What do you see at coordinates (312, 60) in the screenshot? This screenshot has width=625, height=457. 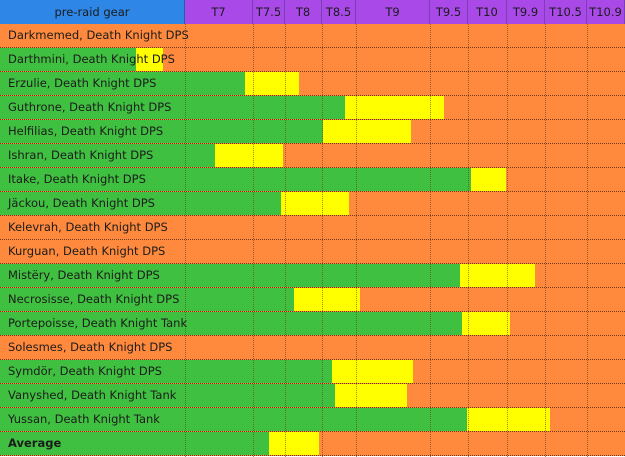 I see `table-row: Darthmini, Death Knight DPS` at bounding box center [312, 60].